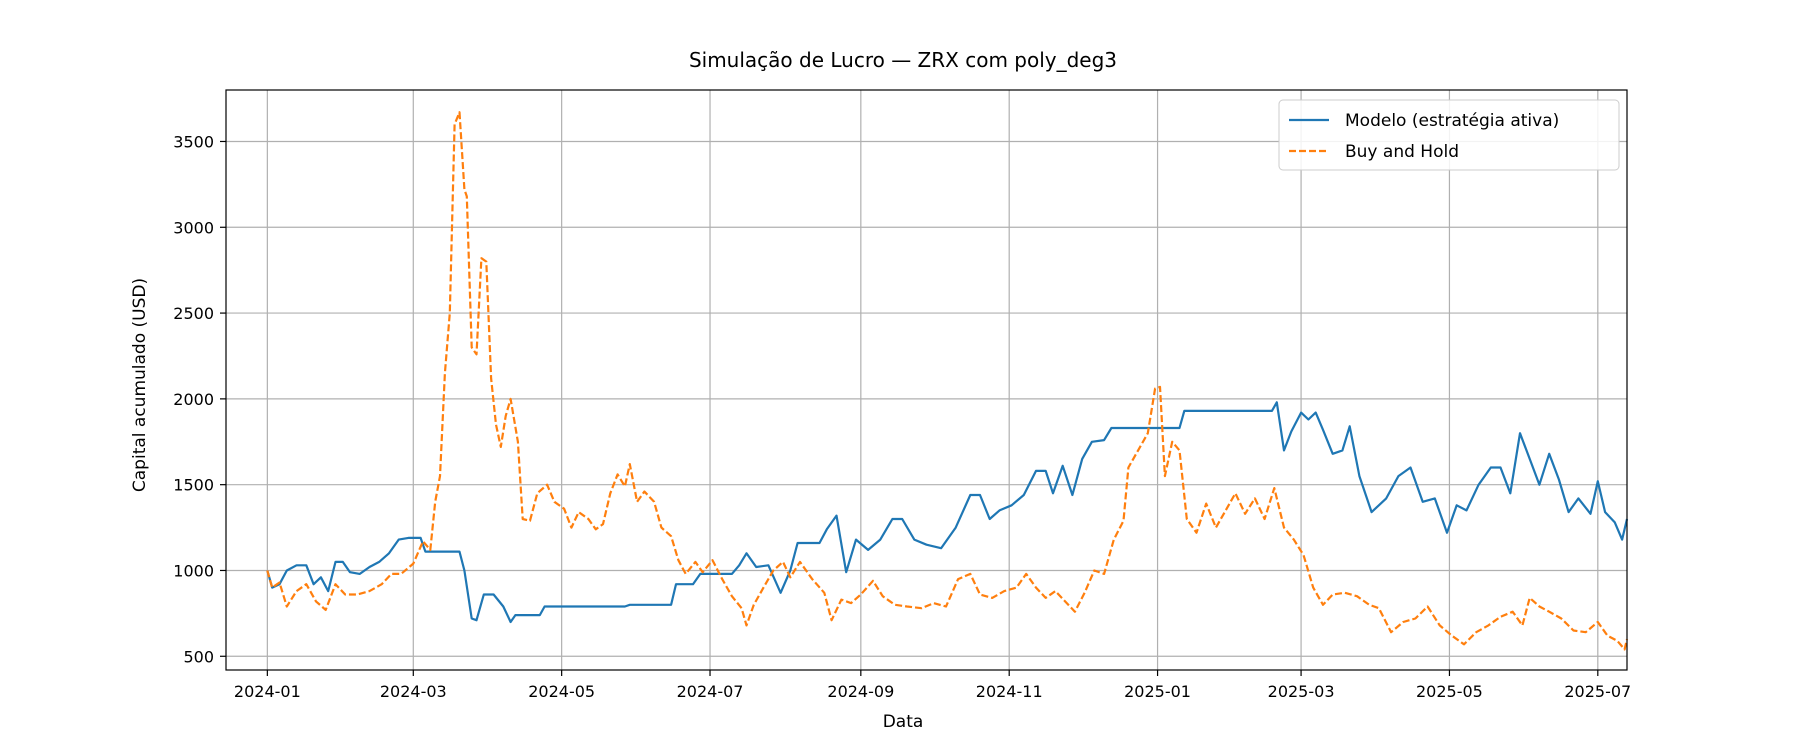 The width and height of the screenshot is (1800, 750). What do you see at coordinates (1597, 691) in the screenshot?
I see `x-tick-label: 2025-07` at bounding box center [1597, 691].